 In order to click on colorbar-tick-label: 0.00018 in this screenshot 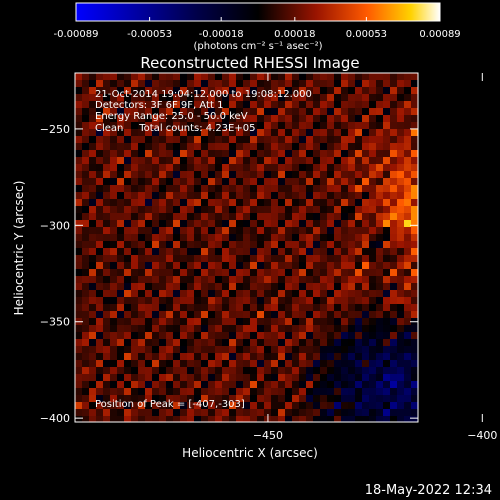, I will do `click(294, 34)`.